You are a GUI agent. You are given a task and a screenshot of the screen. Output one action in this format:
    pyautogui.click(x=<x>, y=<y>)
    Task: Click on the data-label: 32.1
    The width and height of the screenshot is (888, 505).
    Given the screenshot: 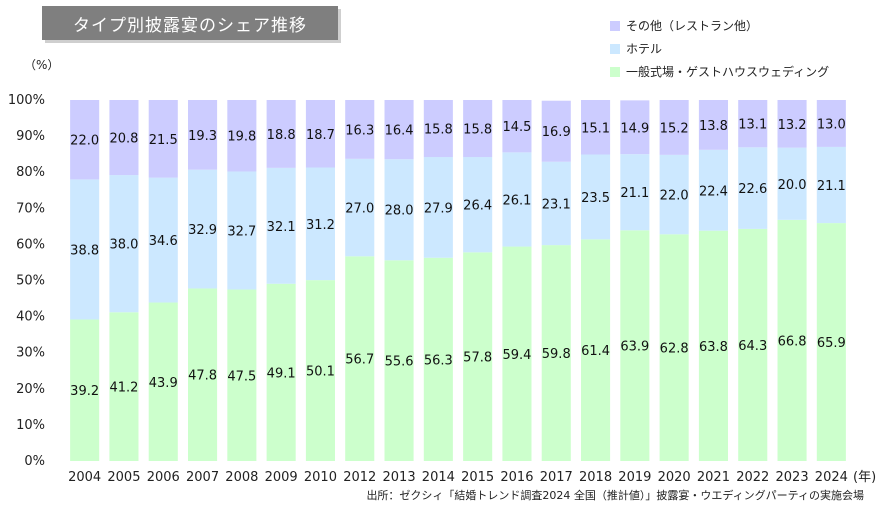 What is the action you would take?
    pyautogui.click(x=281, y=227)
    